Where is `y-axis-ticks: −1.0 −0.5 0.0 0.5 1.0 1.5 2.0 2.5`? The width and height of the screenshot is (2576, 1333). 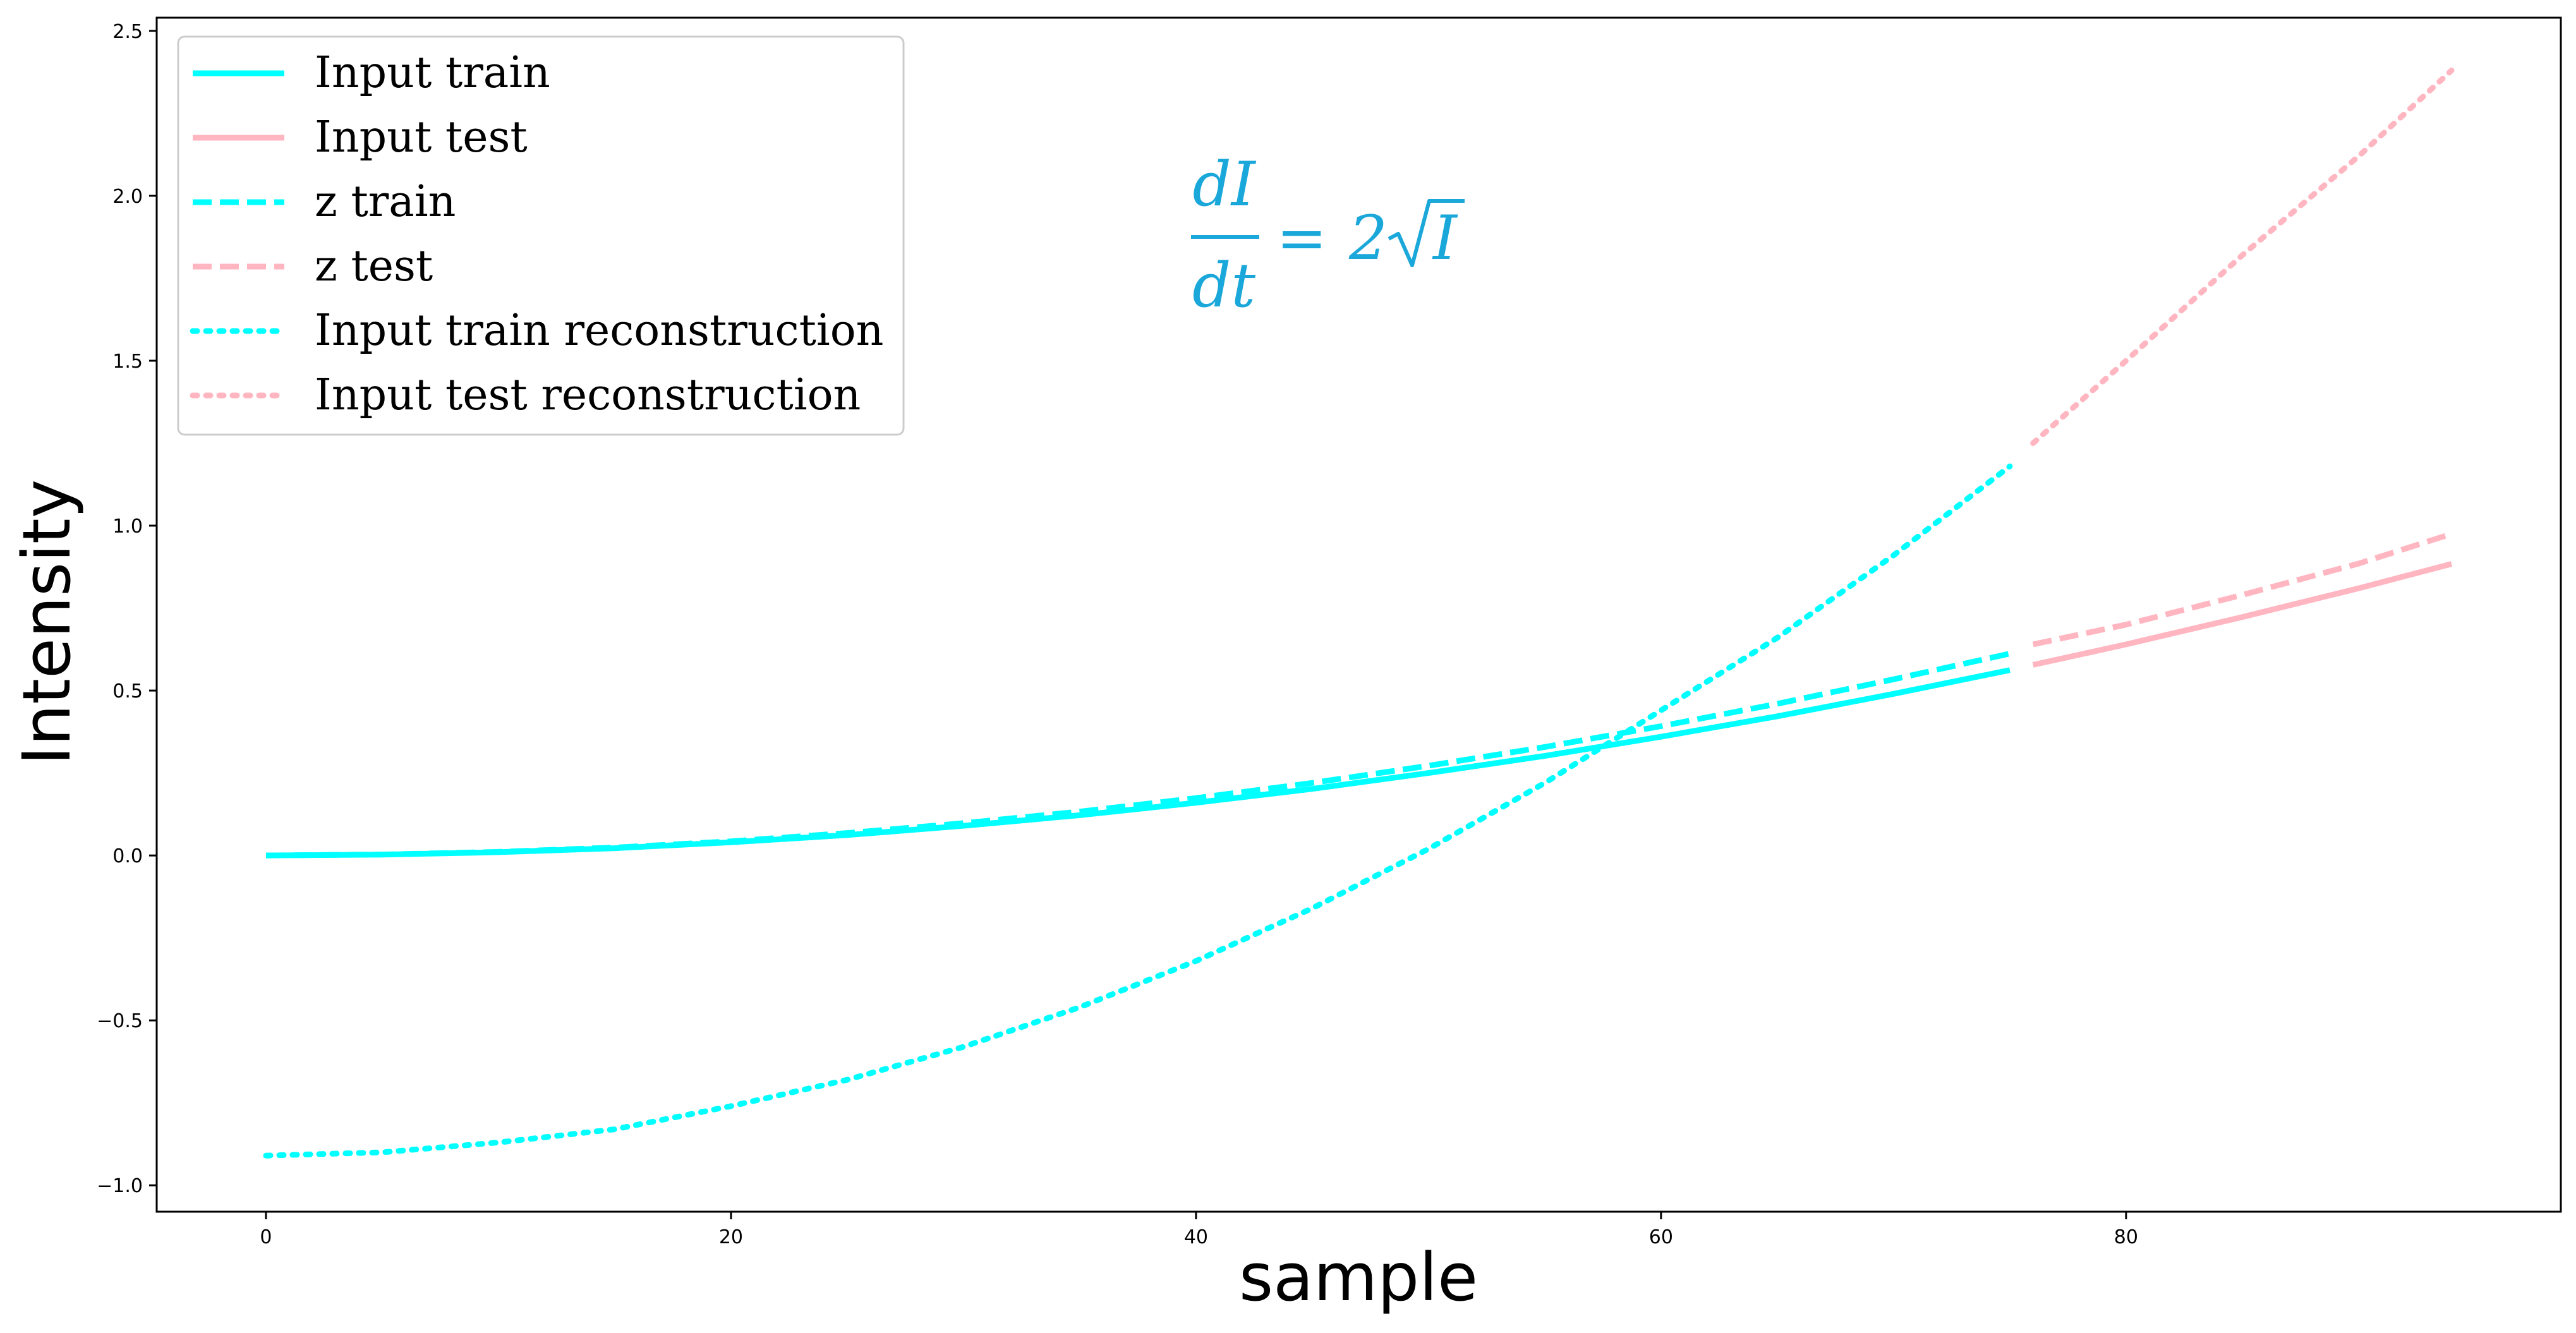 y-axis-ticks: −1.0 −0.5 0.0 0.5 1.0 1.5 2.0 2.5 is located at coordinates (127, 609).